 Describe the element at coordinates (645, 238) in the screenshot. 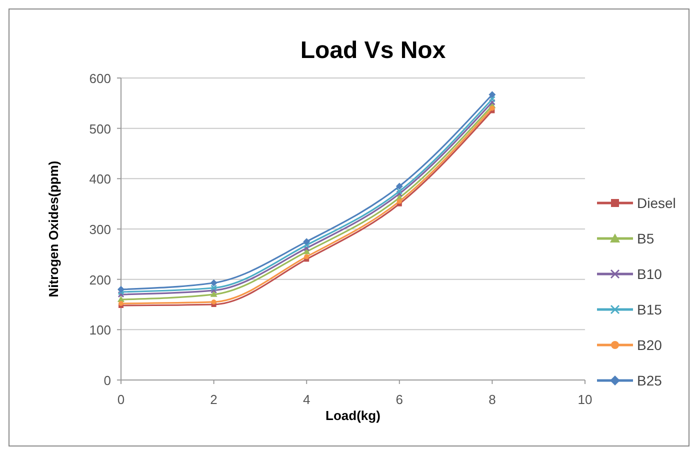

I see `legend-label: B5` at that location.